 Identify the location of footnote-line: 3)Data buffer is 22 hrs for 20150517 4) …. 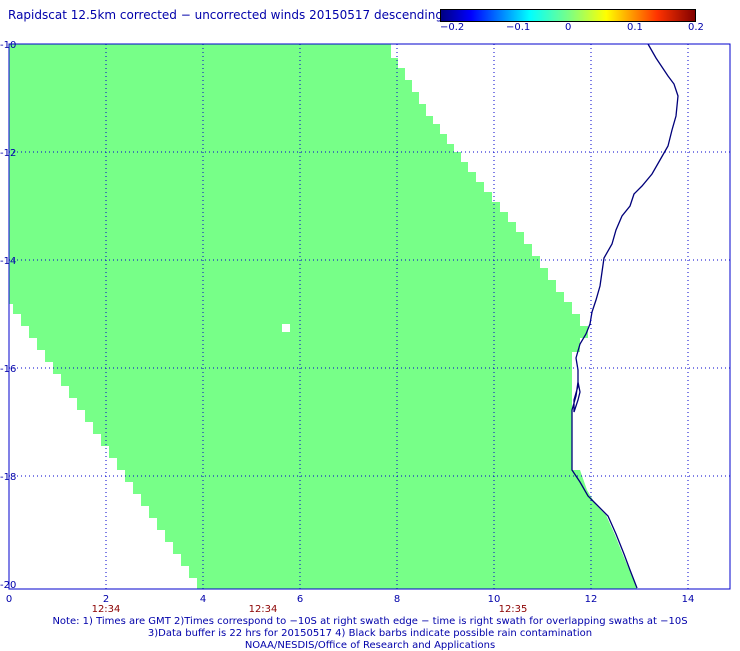
(370, 633).